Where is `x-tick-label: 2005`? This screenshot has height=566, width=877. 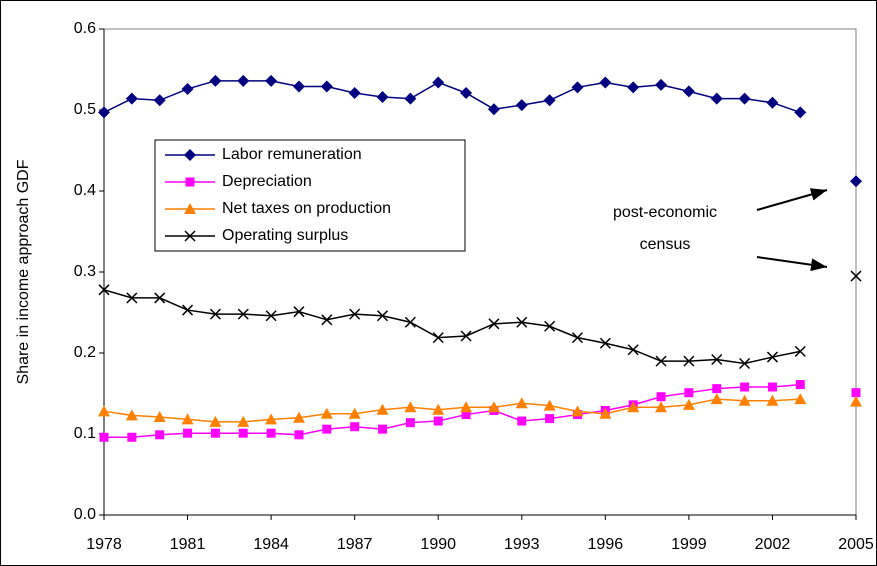 x-tick-label: 2005 is located at coordinates (856, 544).